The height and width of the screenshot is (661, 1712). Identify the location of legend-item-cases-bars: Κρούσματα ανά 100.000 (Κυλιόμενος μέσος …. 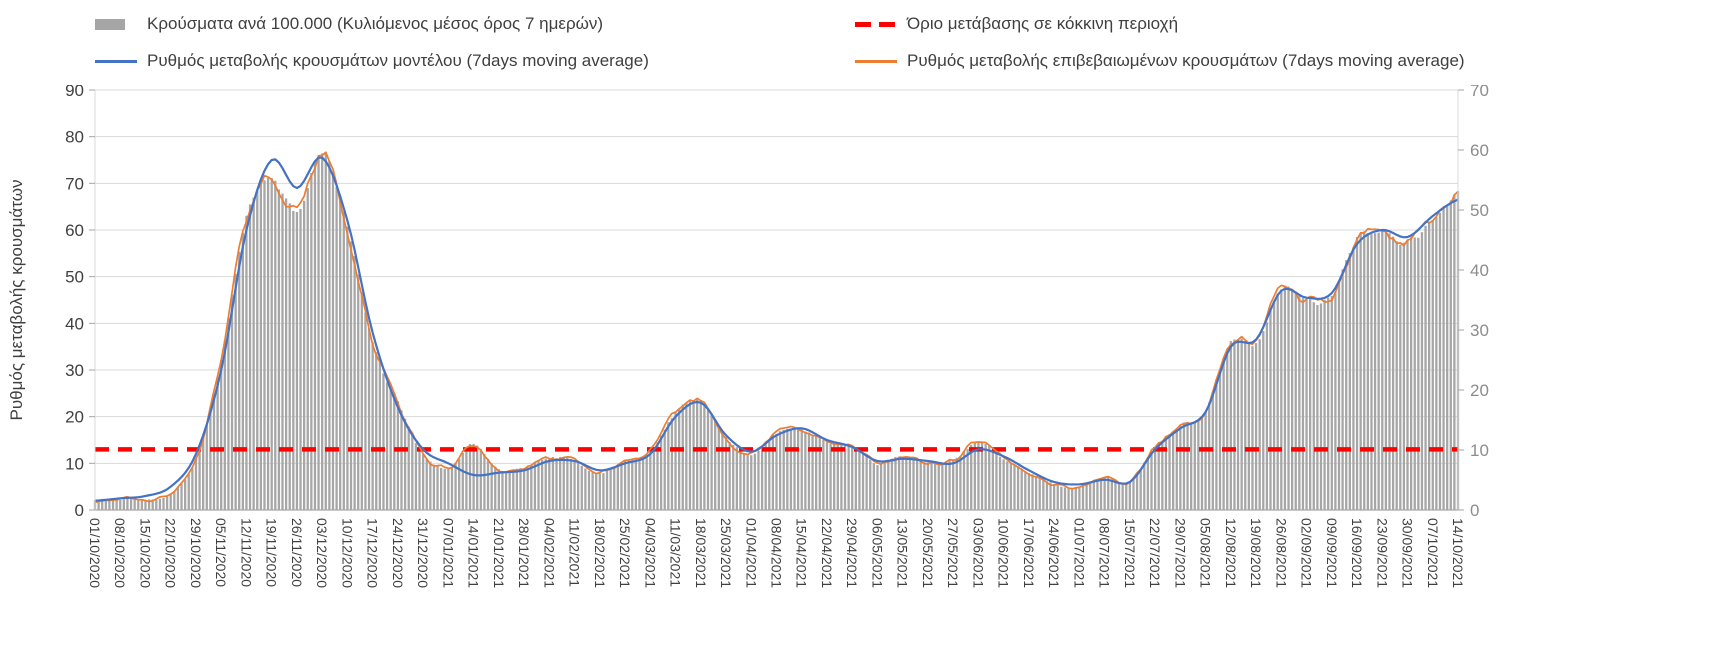
(349, 24).